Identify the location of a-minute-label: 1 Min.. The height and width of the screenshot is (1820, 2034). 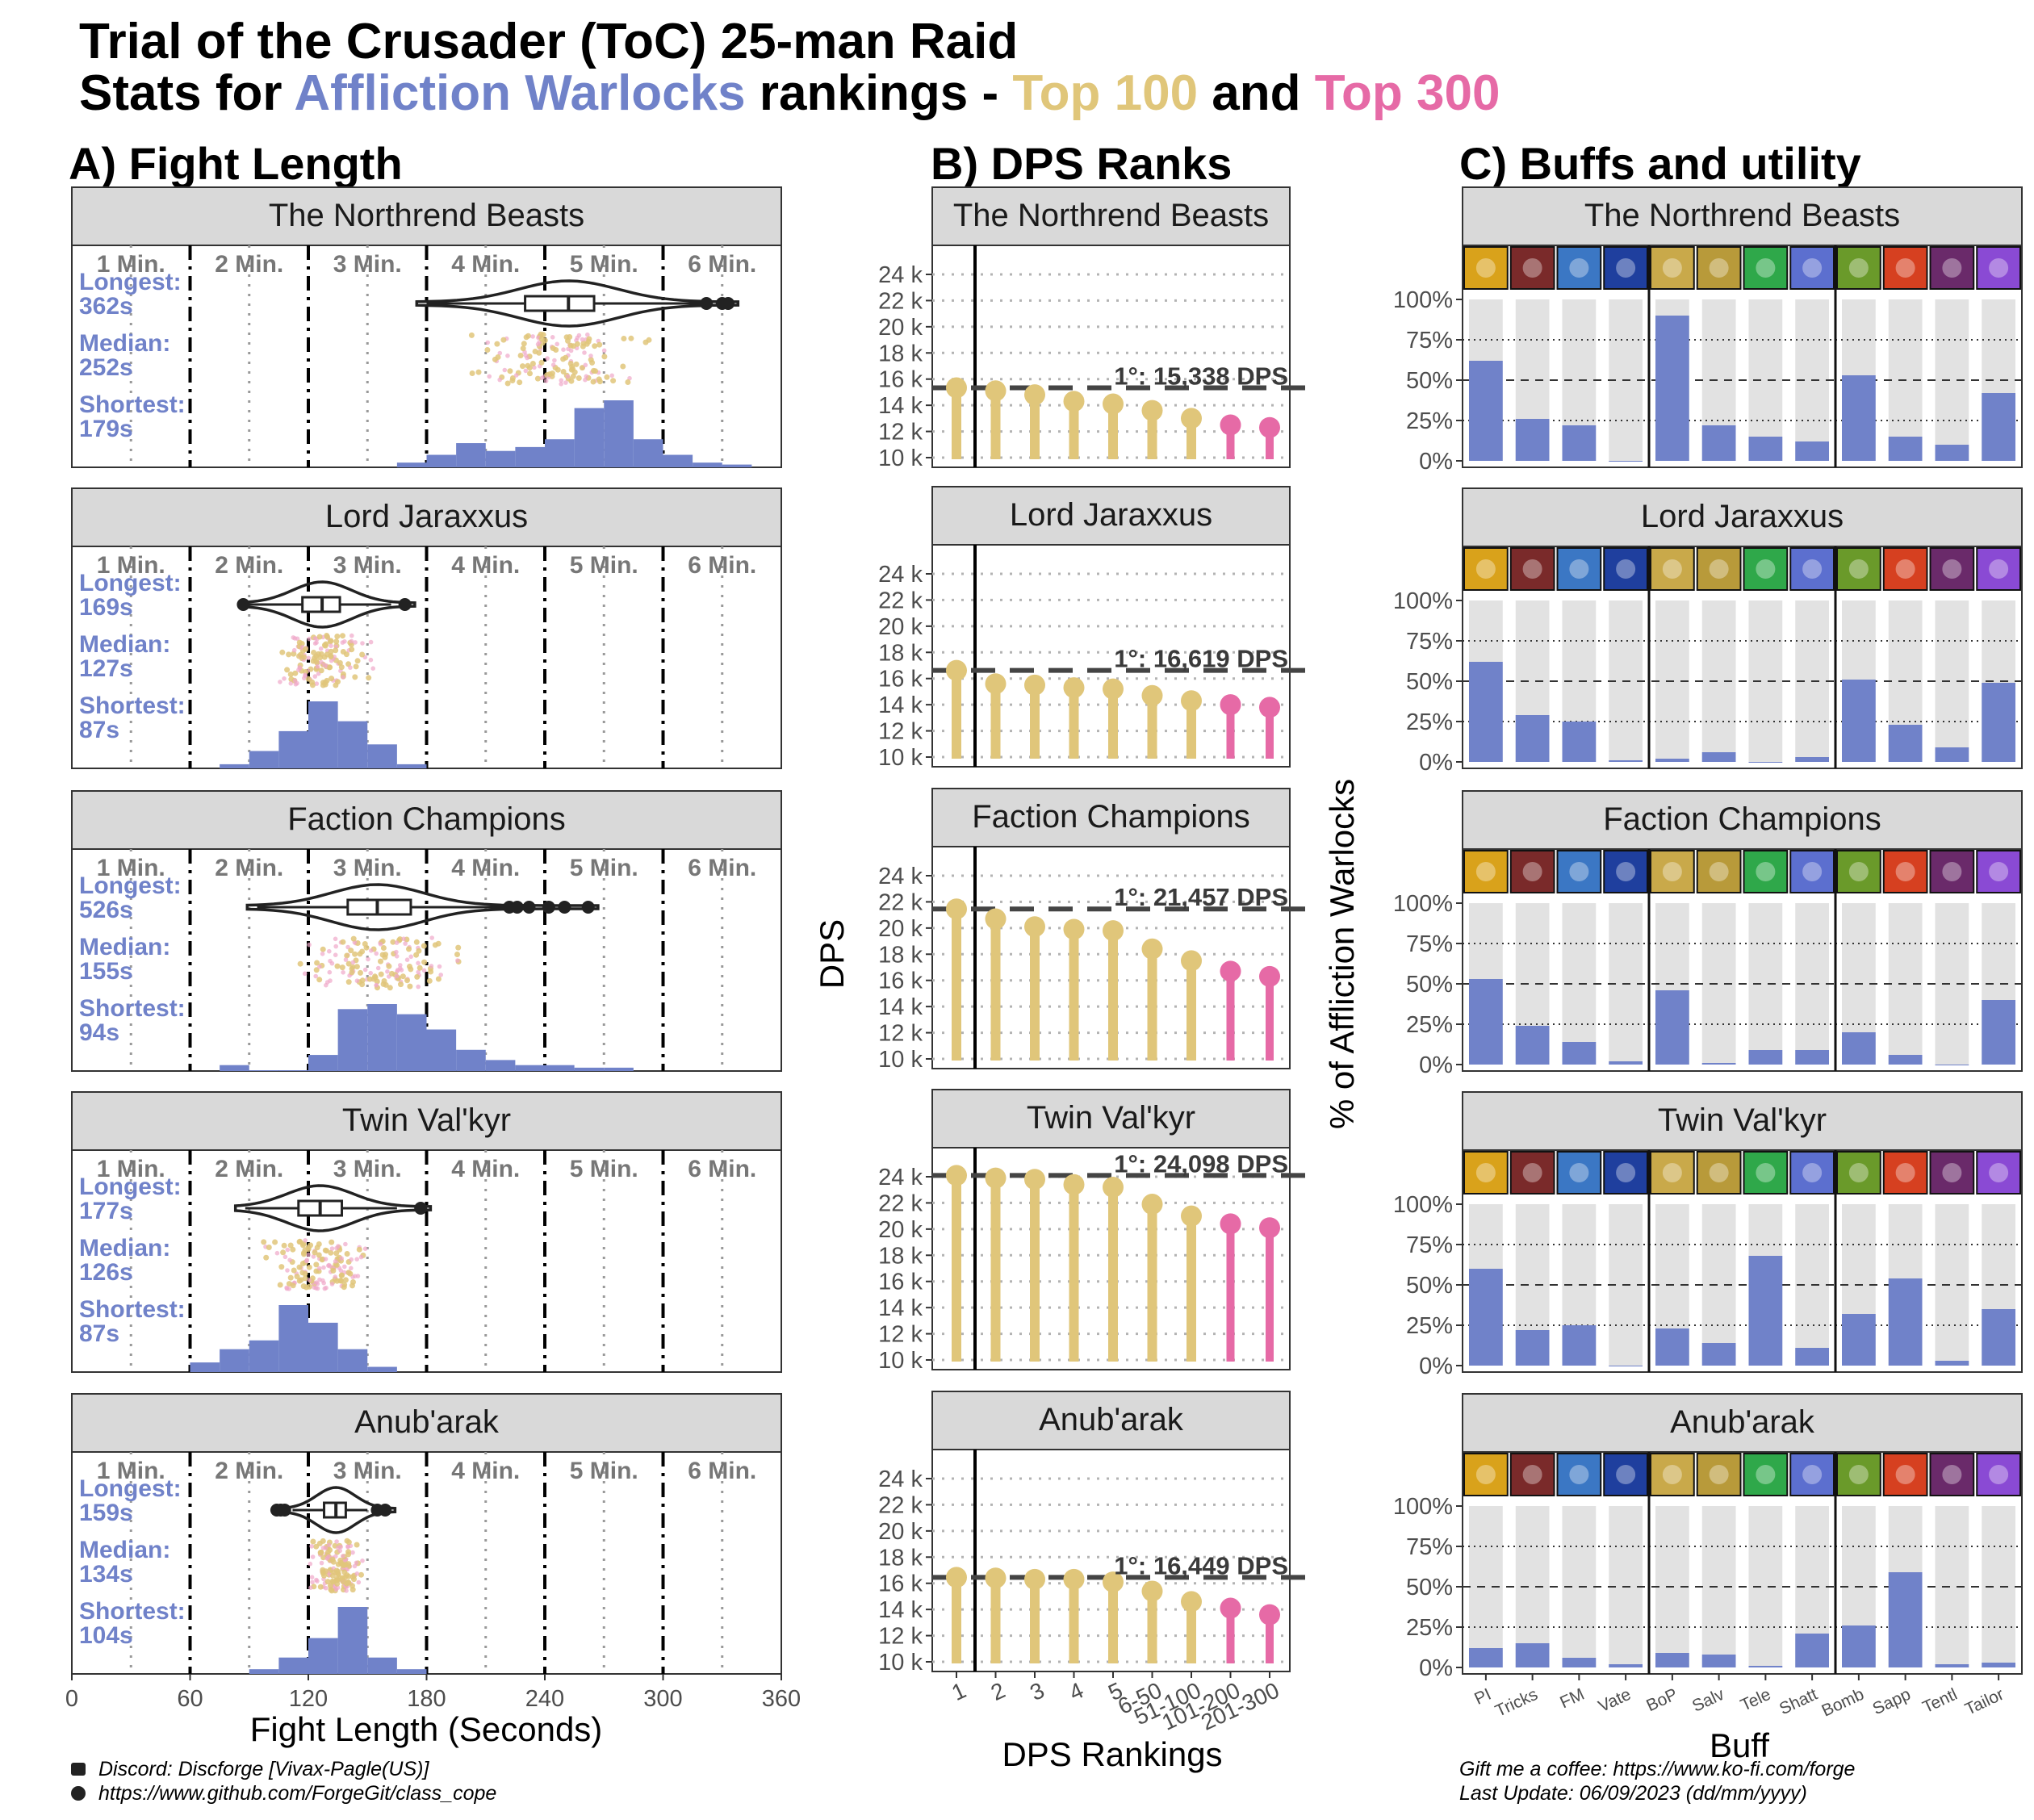
(131, 1471).